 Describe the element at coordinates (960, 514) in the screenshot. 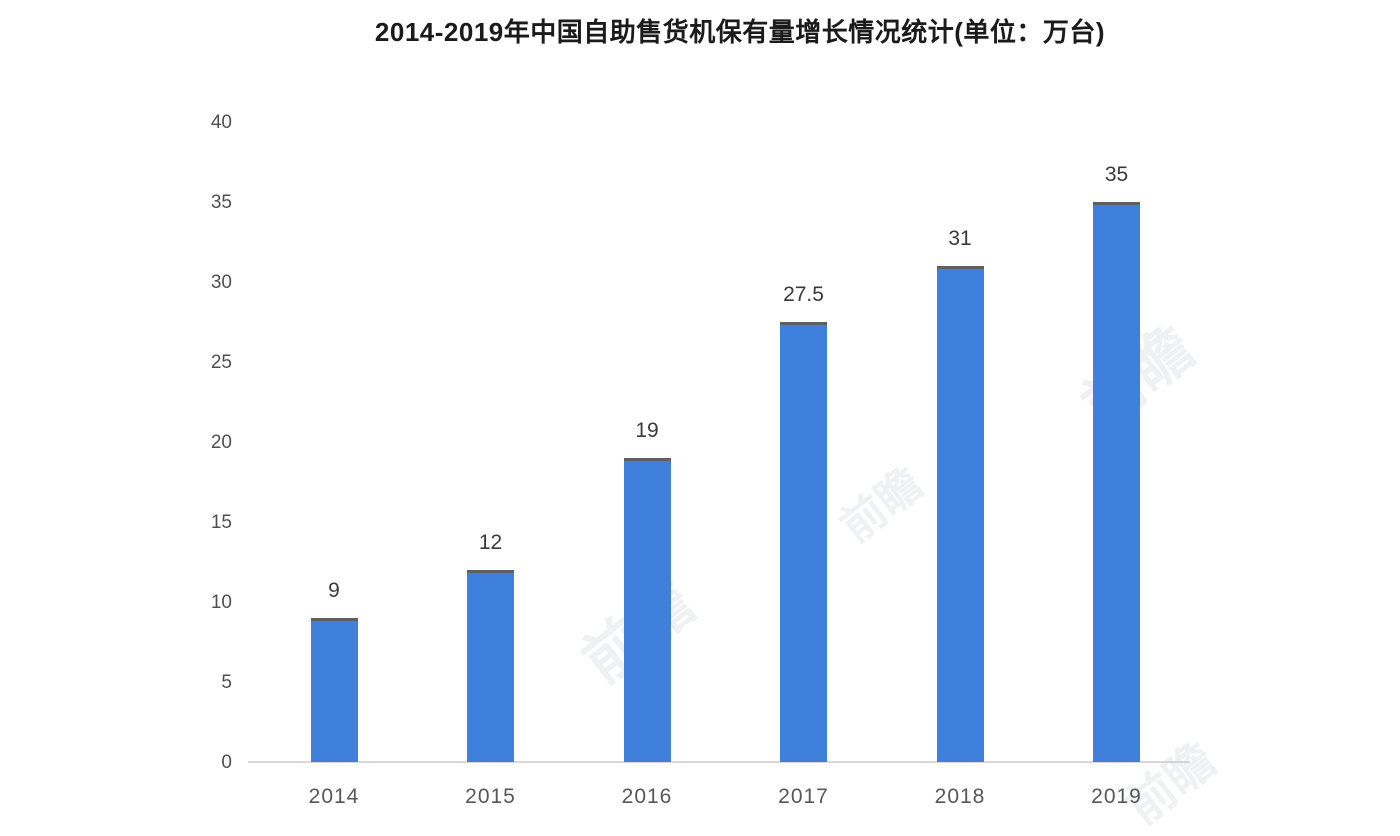

I see `bar-2018` at that location.